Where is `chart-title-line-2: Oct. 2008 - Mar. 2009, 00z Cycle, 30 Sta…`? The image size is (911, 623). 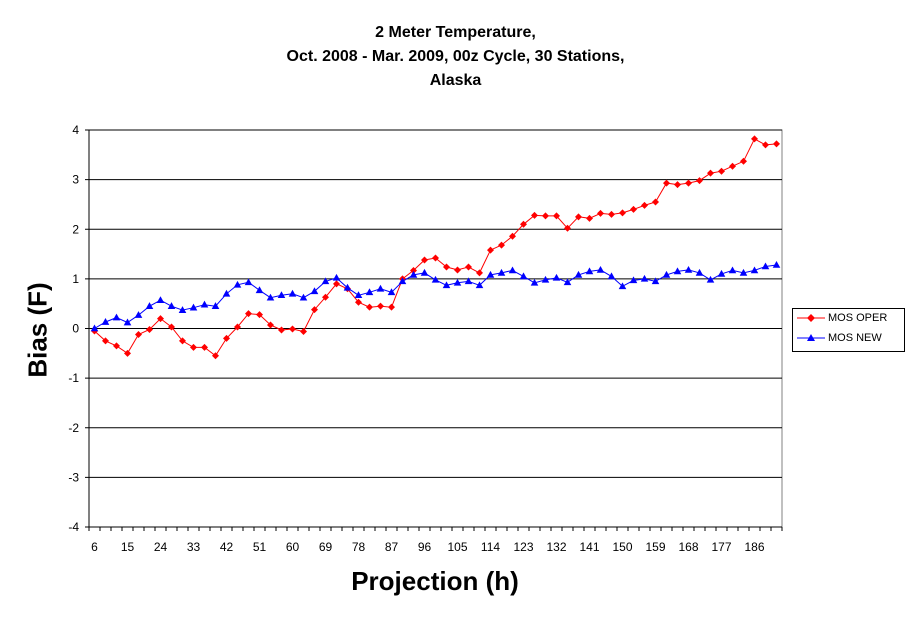 chart-title-line-2: Oct. 2008 - Mar. 2009, 00z Cycle, 30 Sta… is located at coordinates (455, 56).